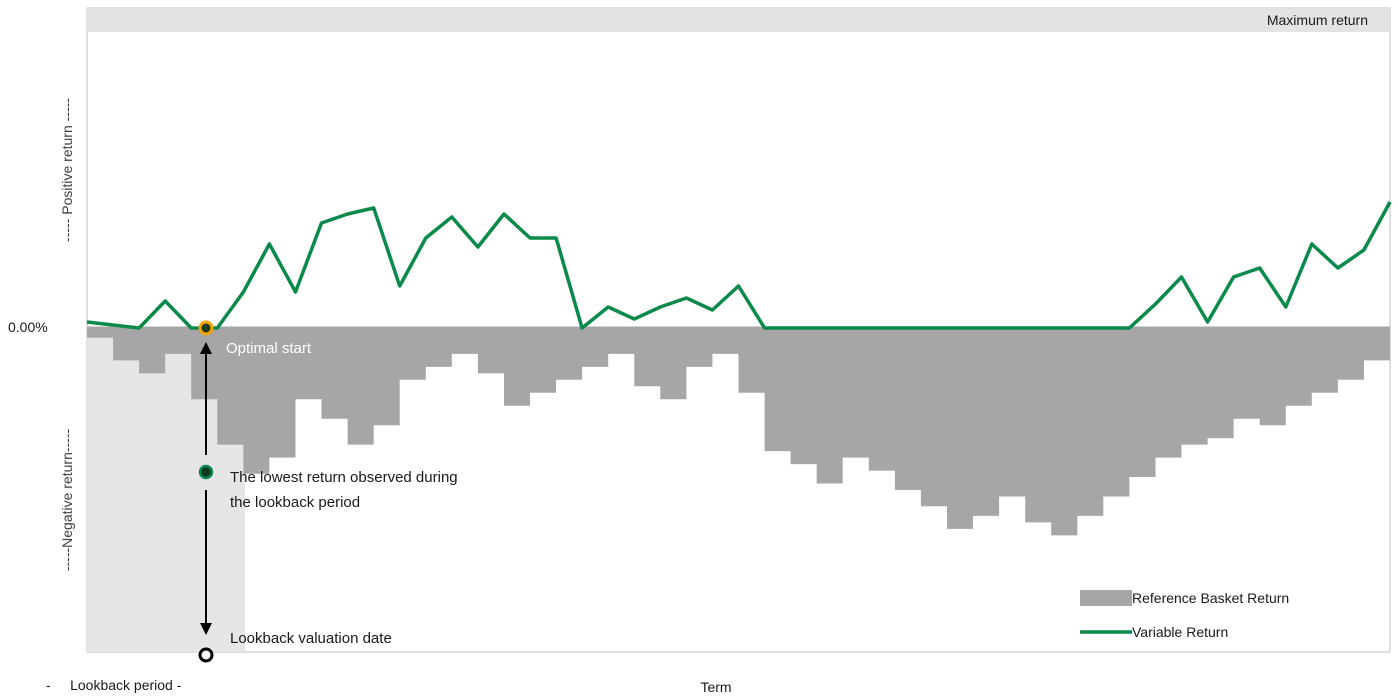 The height and width of the screenshot is (700, 1398). What do you see at coordinates (206, 472) in the screenshot?
I see `lowest-return-marker` at bounding box center [206, 472].